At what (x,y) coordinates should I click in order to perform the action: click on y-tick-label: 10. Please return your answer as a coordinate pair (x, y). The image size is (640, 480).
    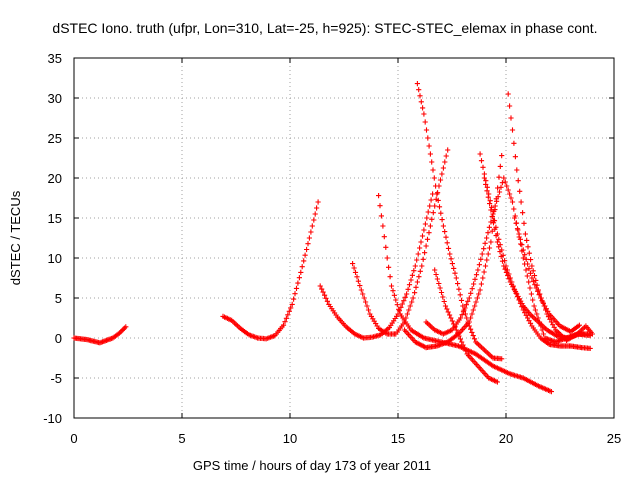
    Looking at the image, I should click on (55, 258).